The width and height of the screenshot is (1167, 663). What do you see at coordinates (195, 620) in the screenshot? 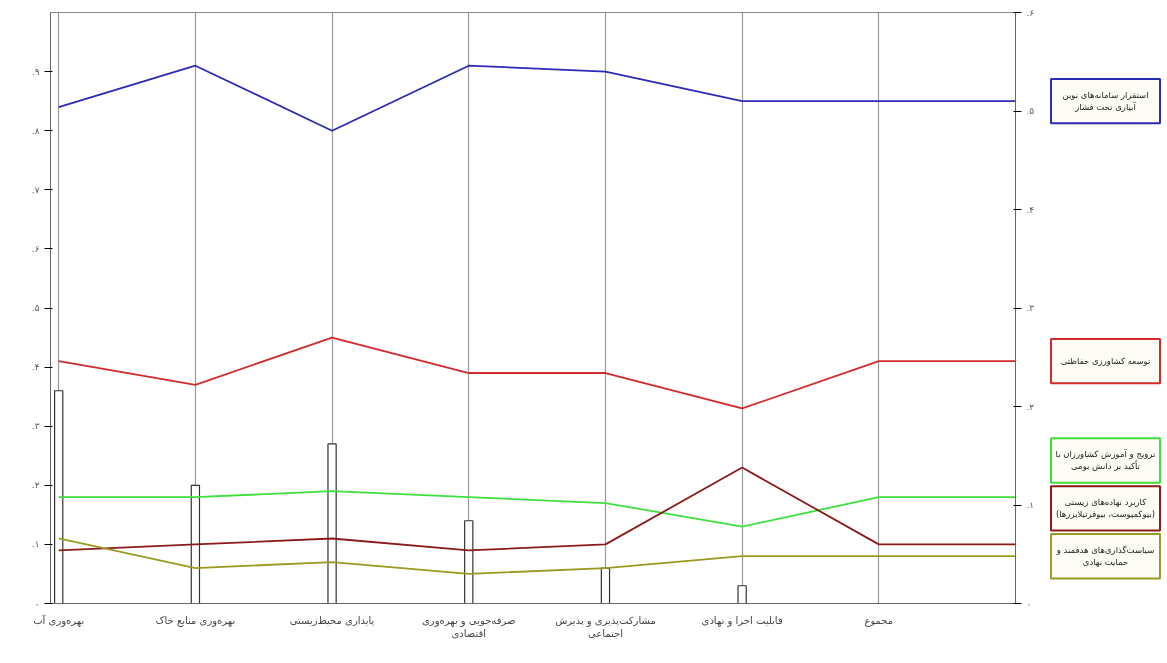
I see `x-tick-label: بهره‌وری منابع خاک` at bounding box center [195, 620].